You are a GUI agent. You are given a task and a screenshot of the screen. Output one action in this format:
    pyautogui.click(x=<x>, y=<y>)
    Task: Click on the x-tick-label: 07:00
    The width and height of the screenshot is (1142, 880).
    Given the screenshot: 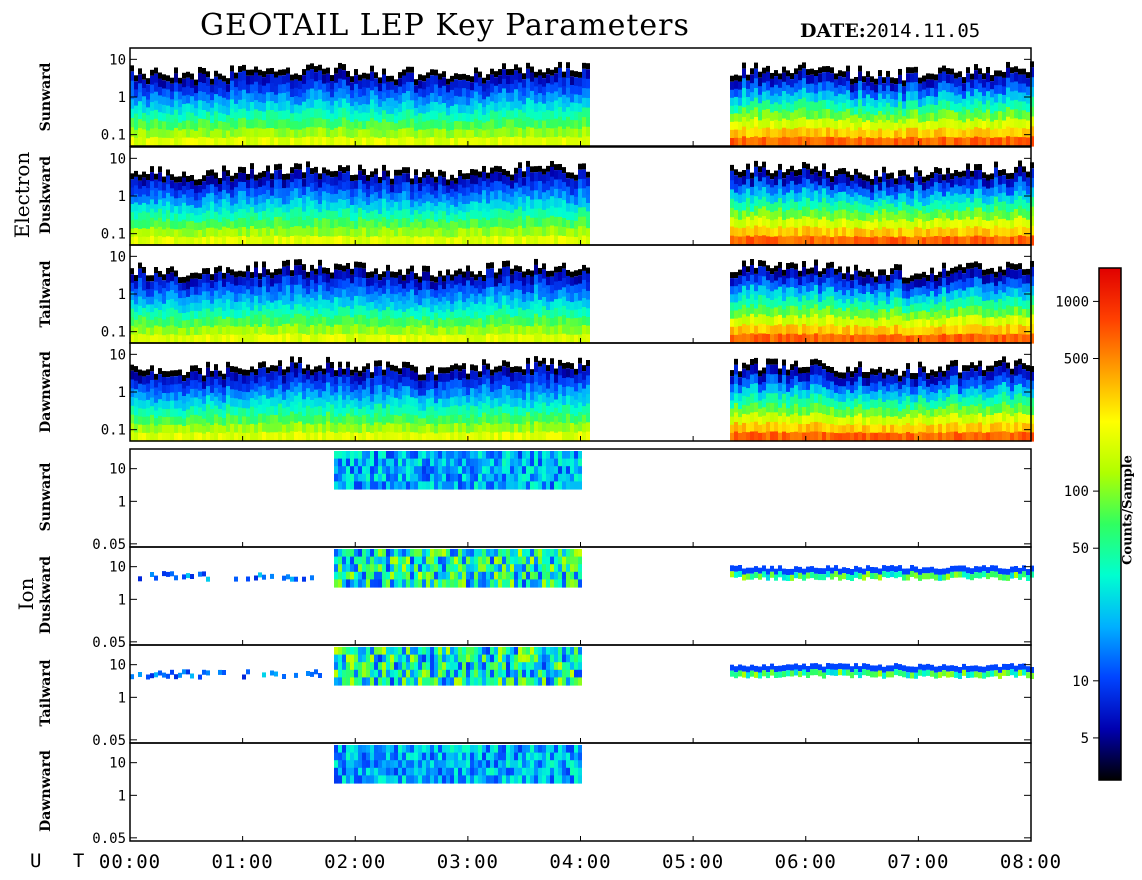 What is the action you would take?
    pyautogui.click(x=918, y=862)
    